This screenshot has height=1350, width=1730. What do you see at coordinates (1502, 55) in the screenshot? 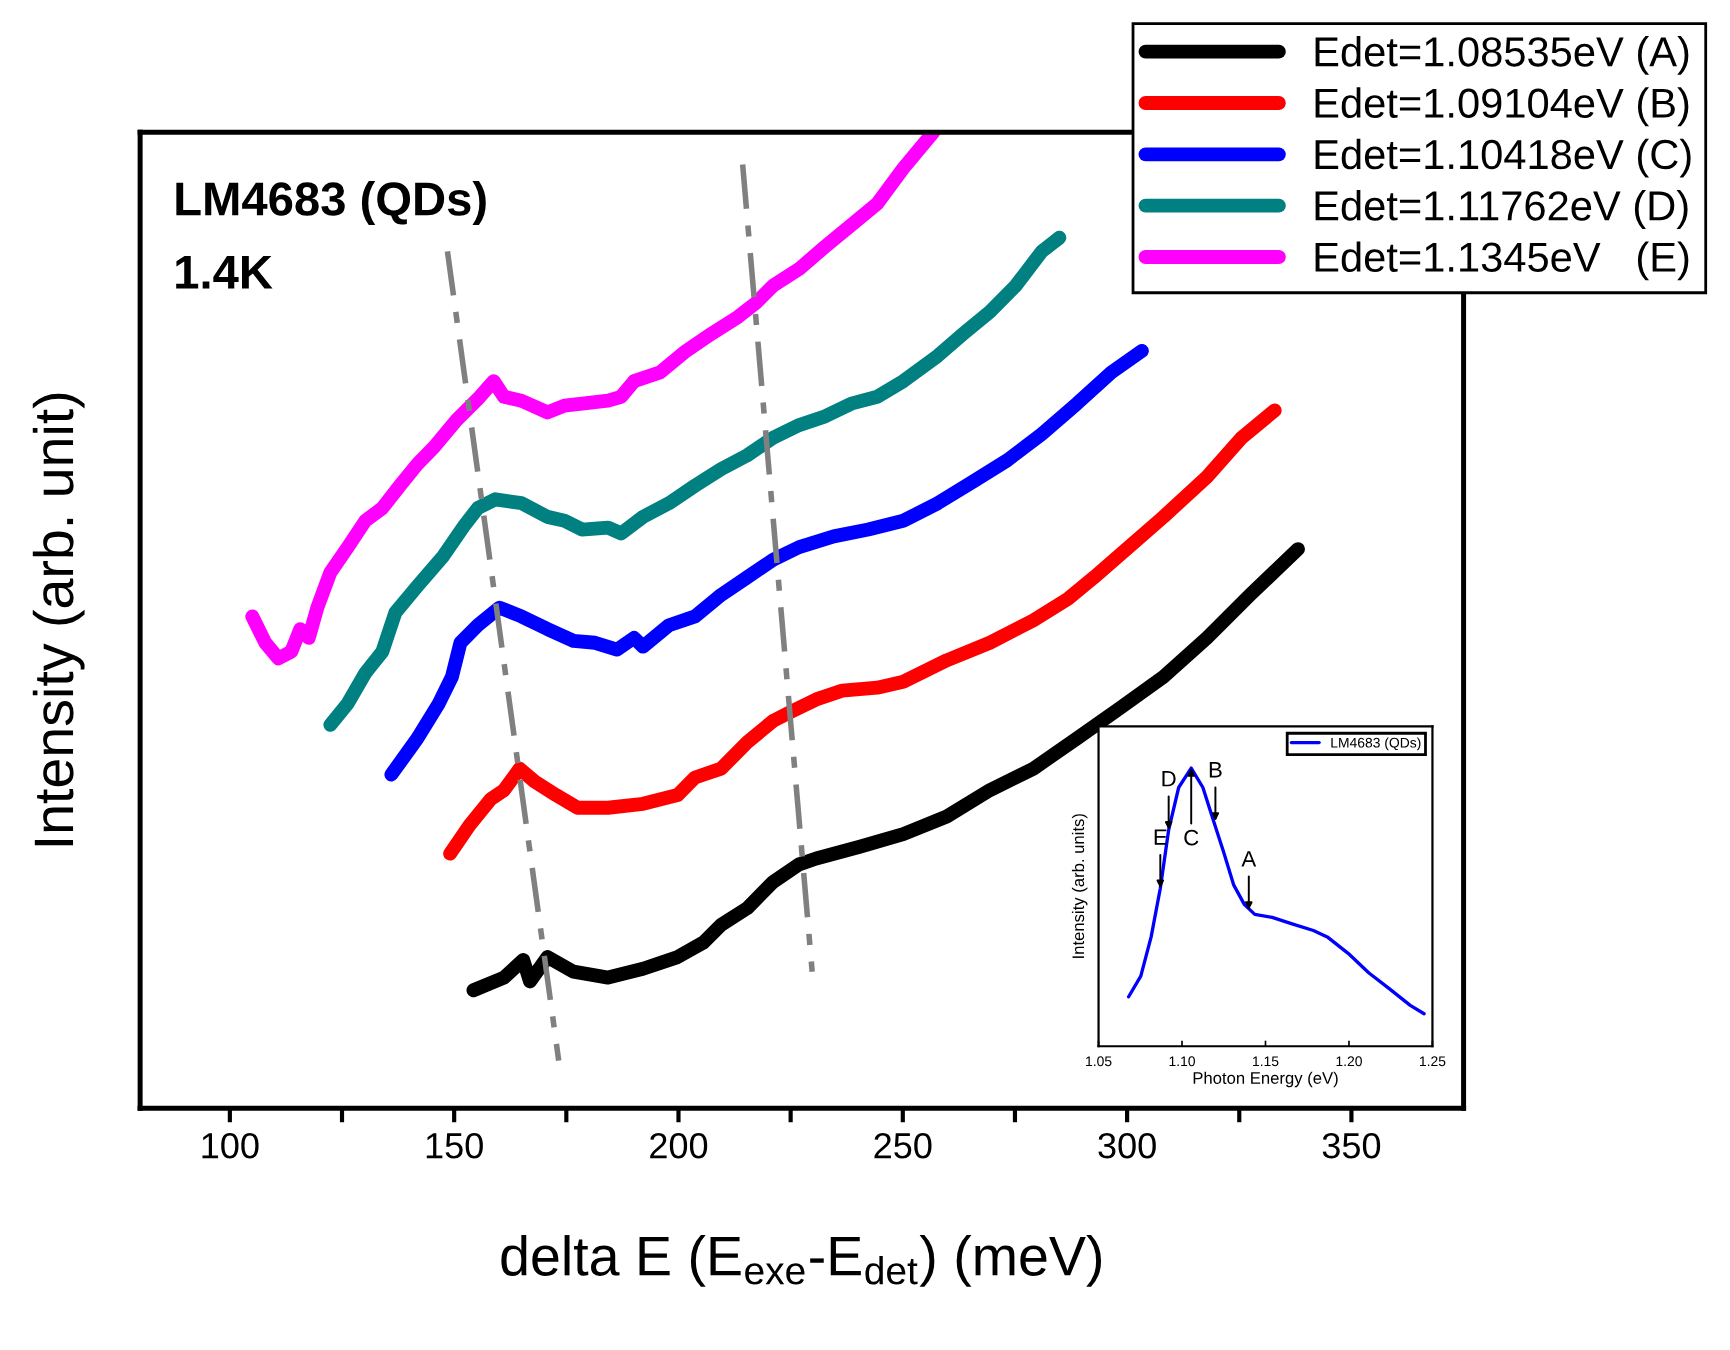
I see `legend-label: Edet=1.08535eV (A)` at bounding box center [1502, 55].